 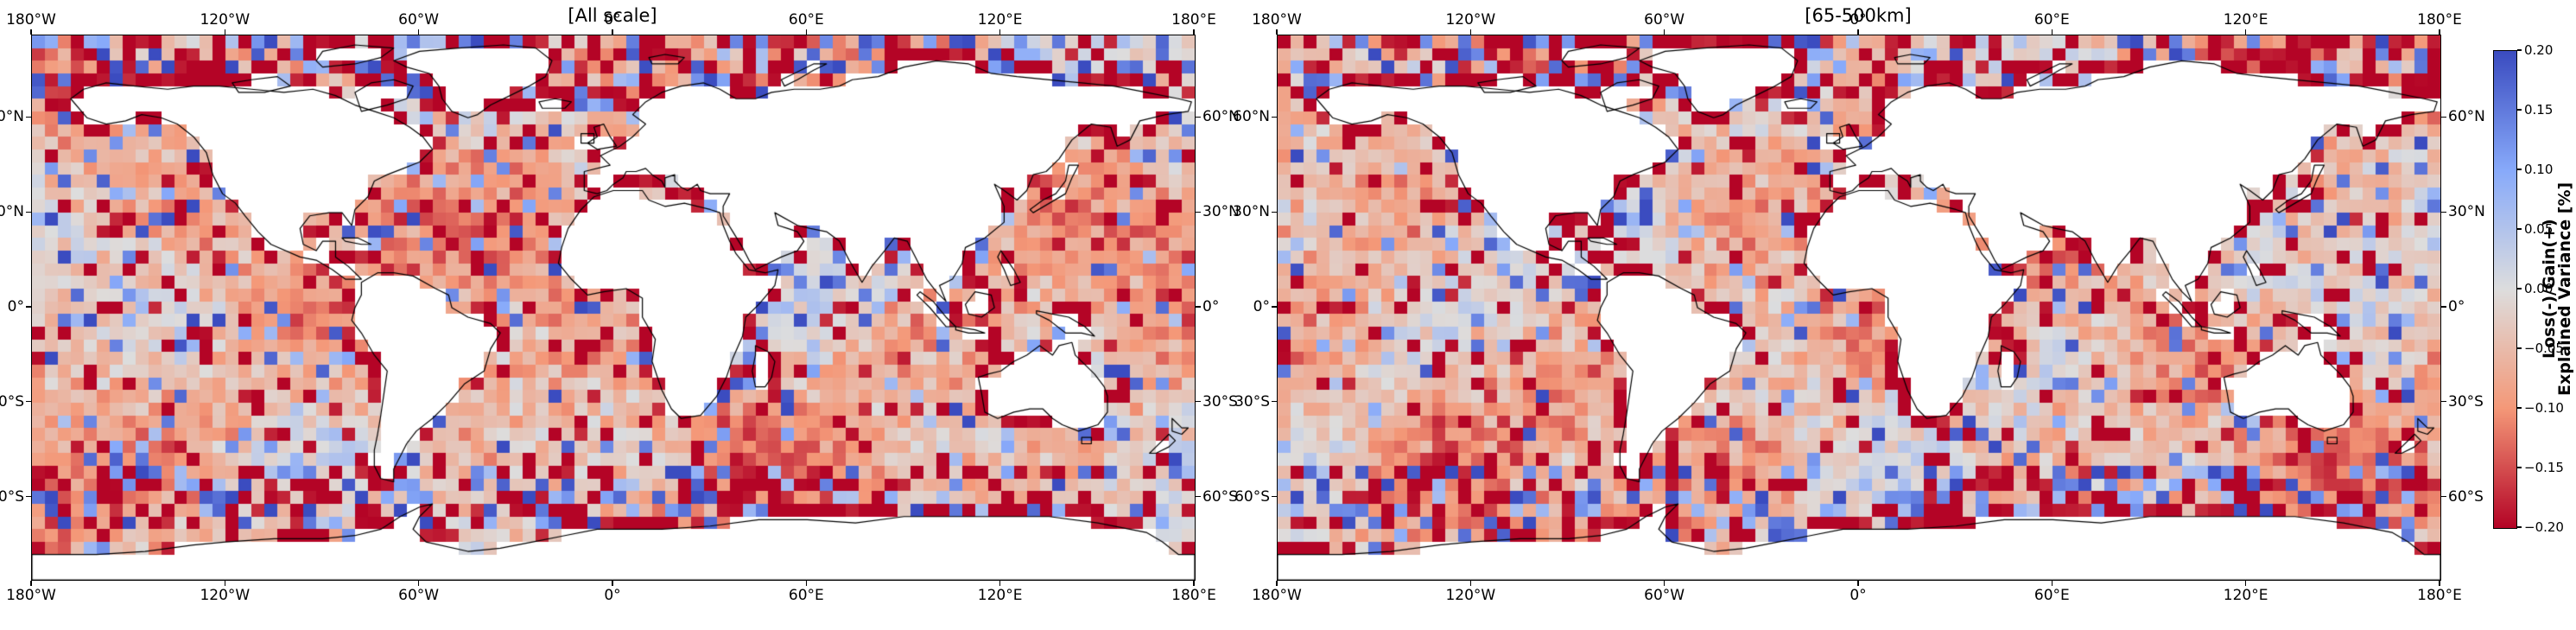 I want to click on lon-tick-label-bottom: 120°E, so click(x=1000, y=596).